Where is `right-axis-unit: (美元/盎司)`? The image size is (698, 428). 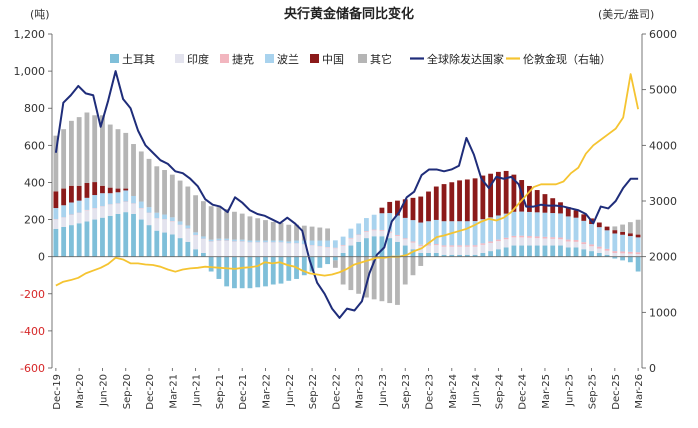
right-axis-unit: (美元/盎司) is located at coordinates (626, 14).